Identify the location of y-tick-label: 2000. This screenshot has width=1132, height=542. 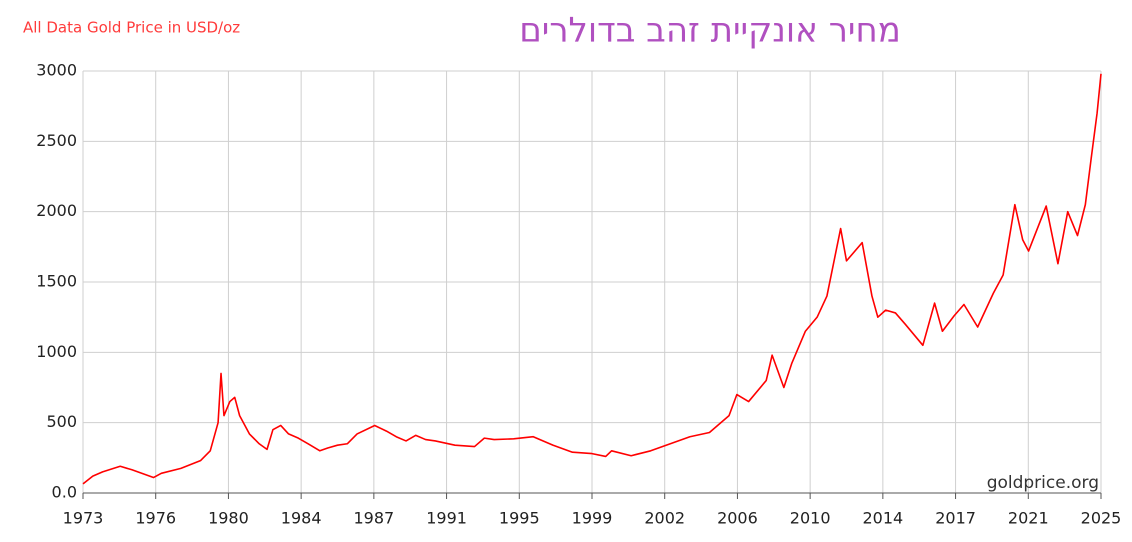
(56, 210).